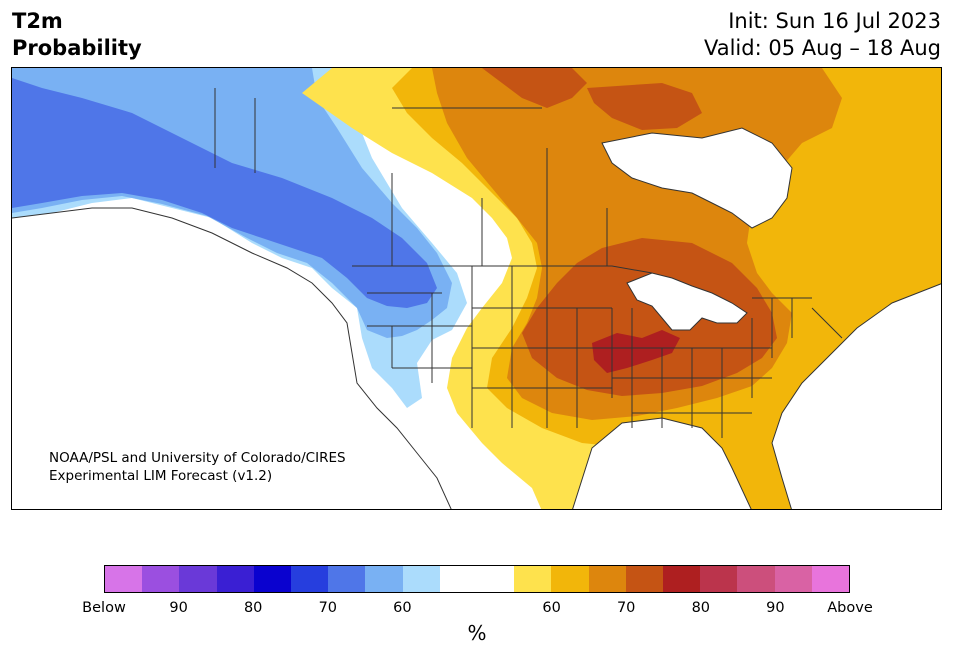  I want to click on gulf-coastline, so click(662, 463).